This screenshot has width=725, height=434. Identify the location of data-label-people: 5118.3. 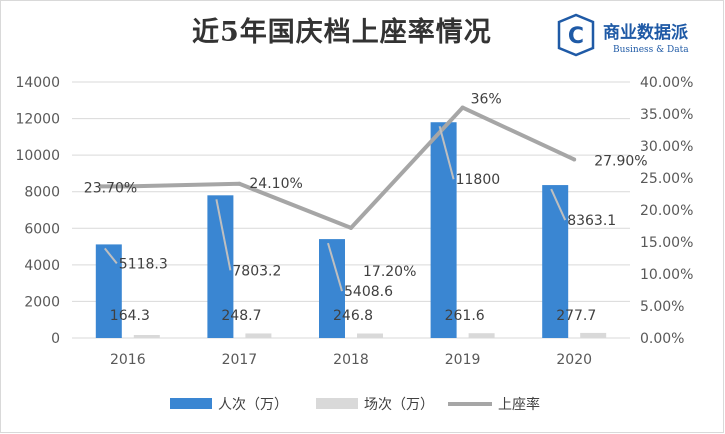
(143, 264).